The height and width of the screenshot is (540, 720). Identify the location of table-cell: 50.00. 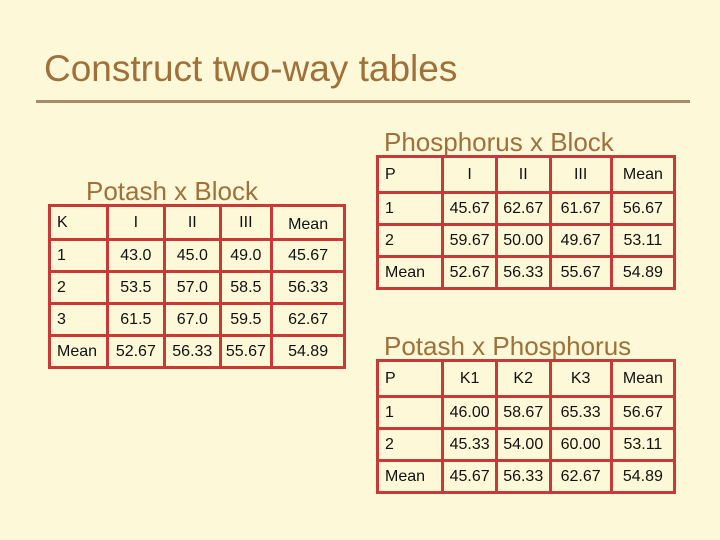
(523, 240).